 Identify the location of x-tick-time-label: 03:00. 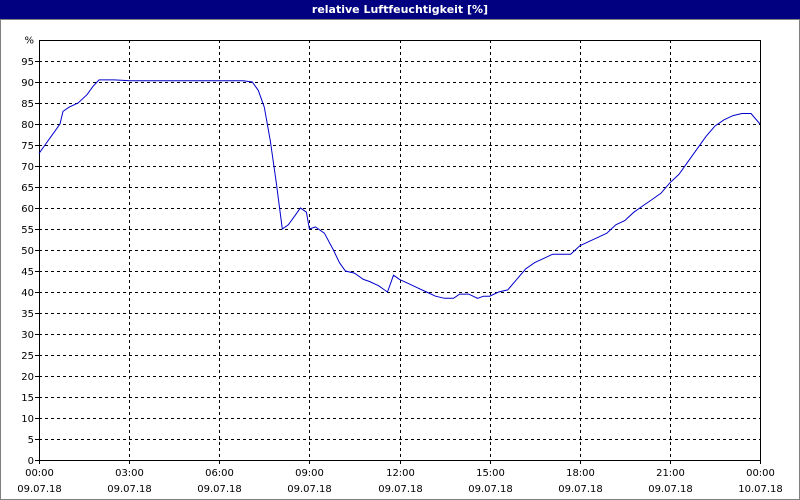
(129, 473).